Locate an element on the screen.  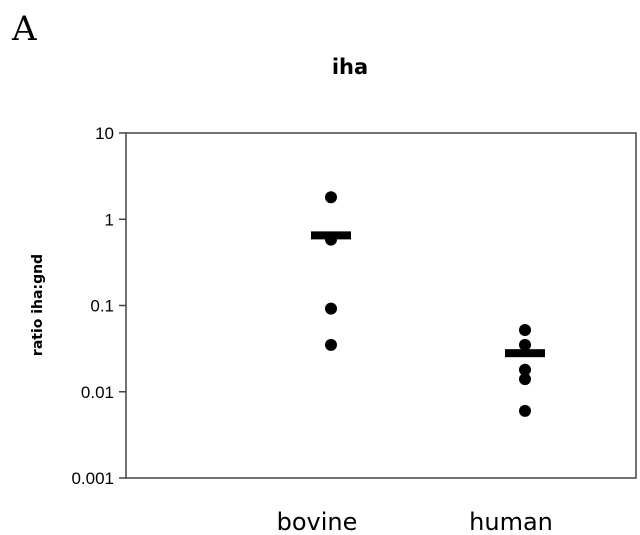
y-tick-label: 0.1 is located at coordinates (102, 306).